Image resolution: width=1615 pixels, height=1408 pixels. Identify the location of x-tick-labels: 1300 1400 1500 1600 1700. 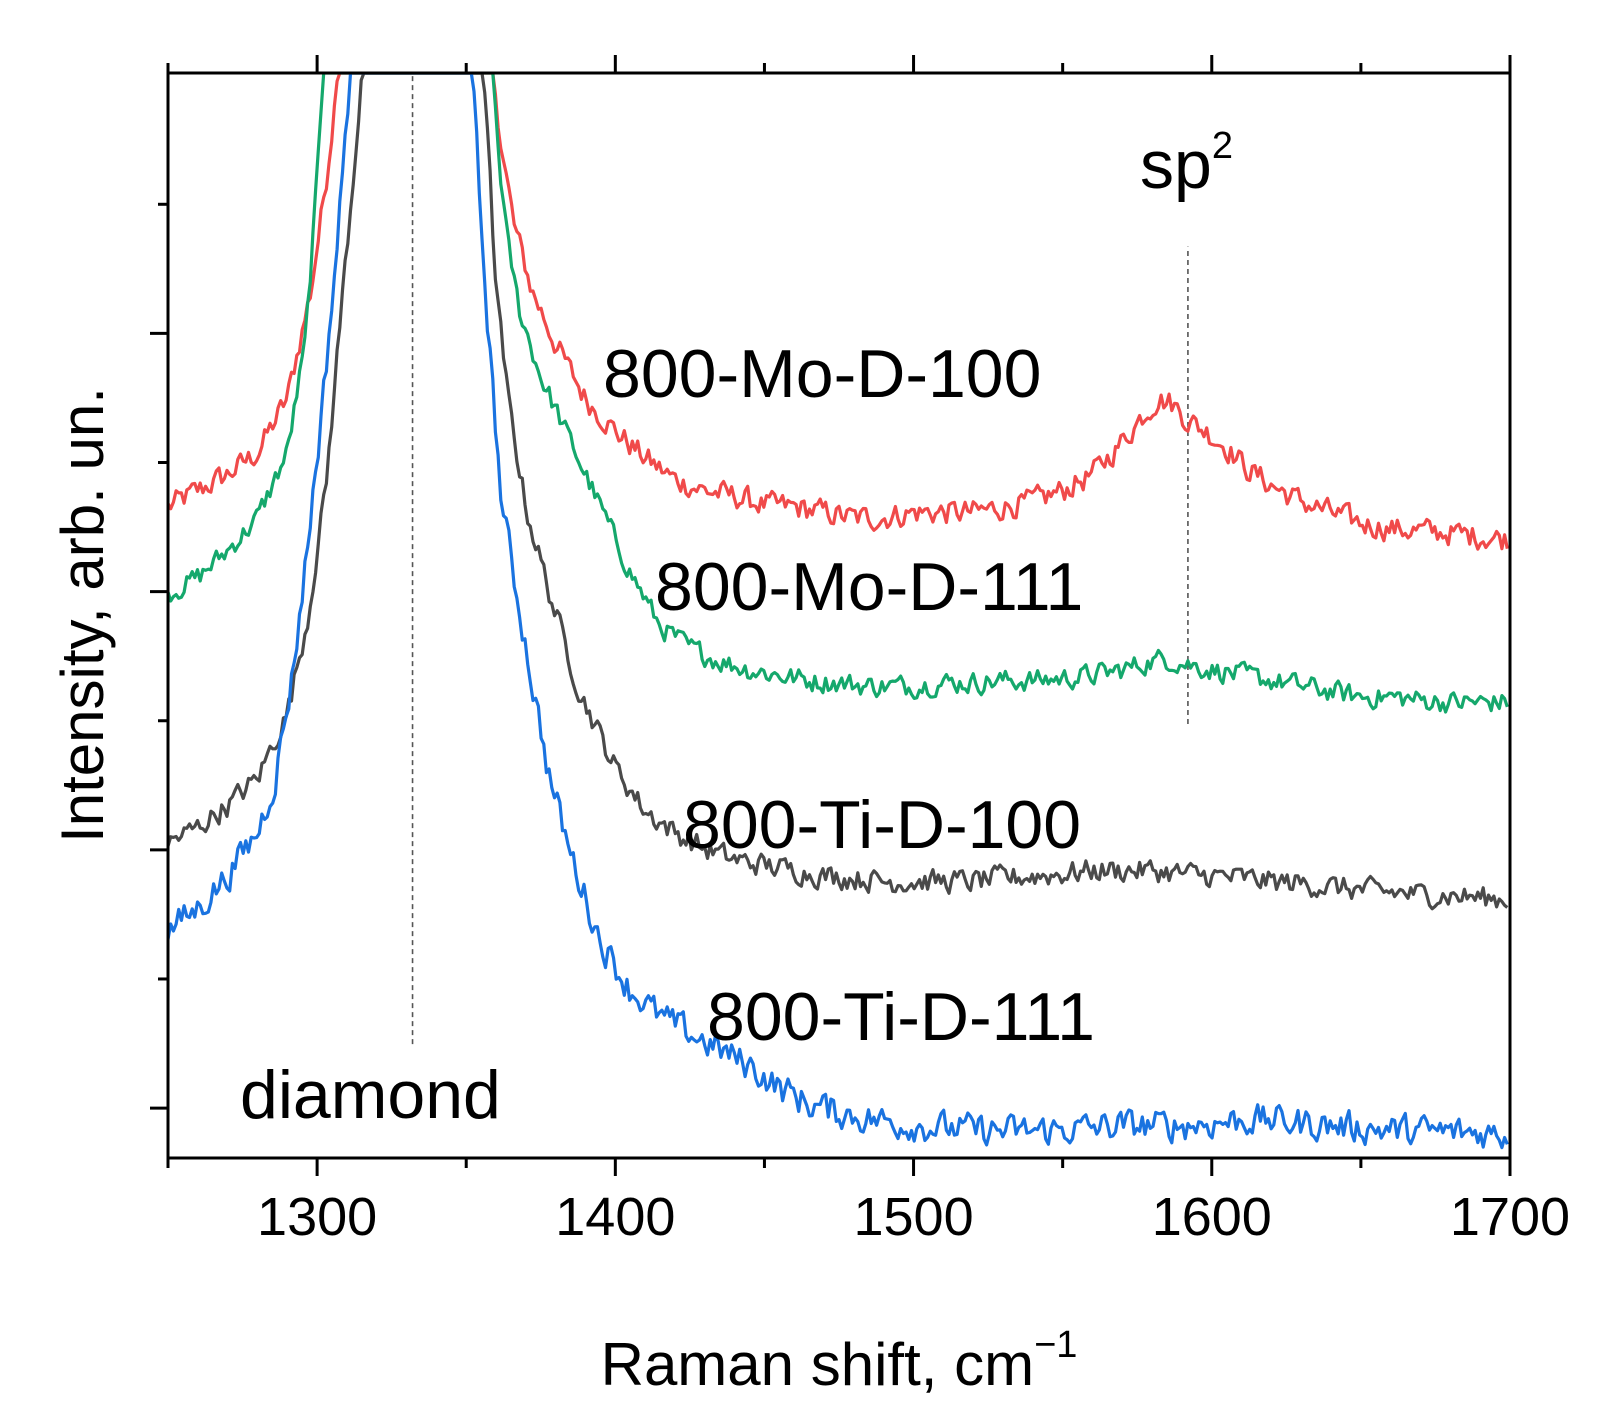
(913, 1217).